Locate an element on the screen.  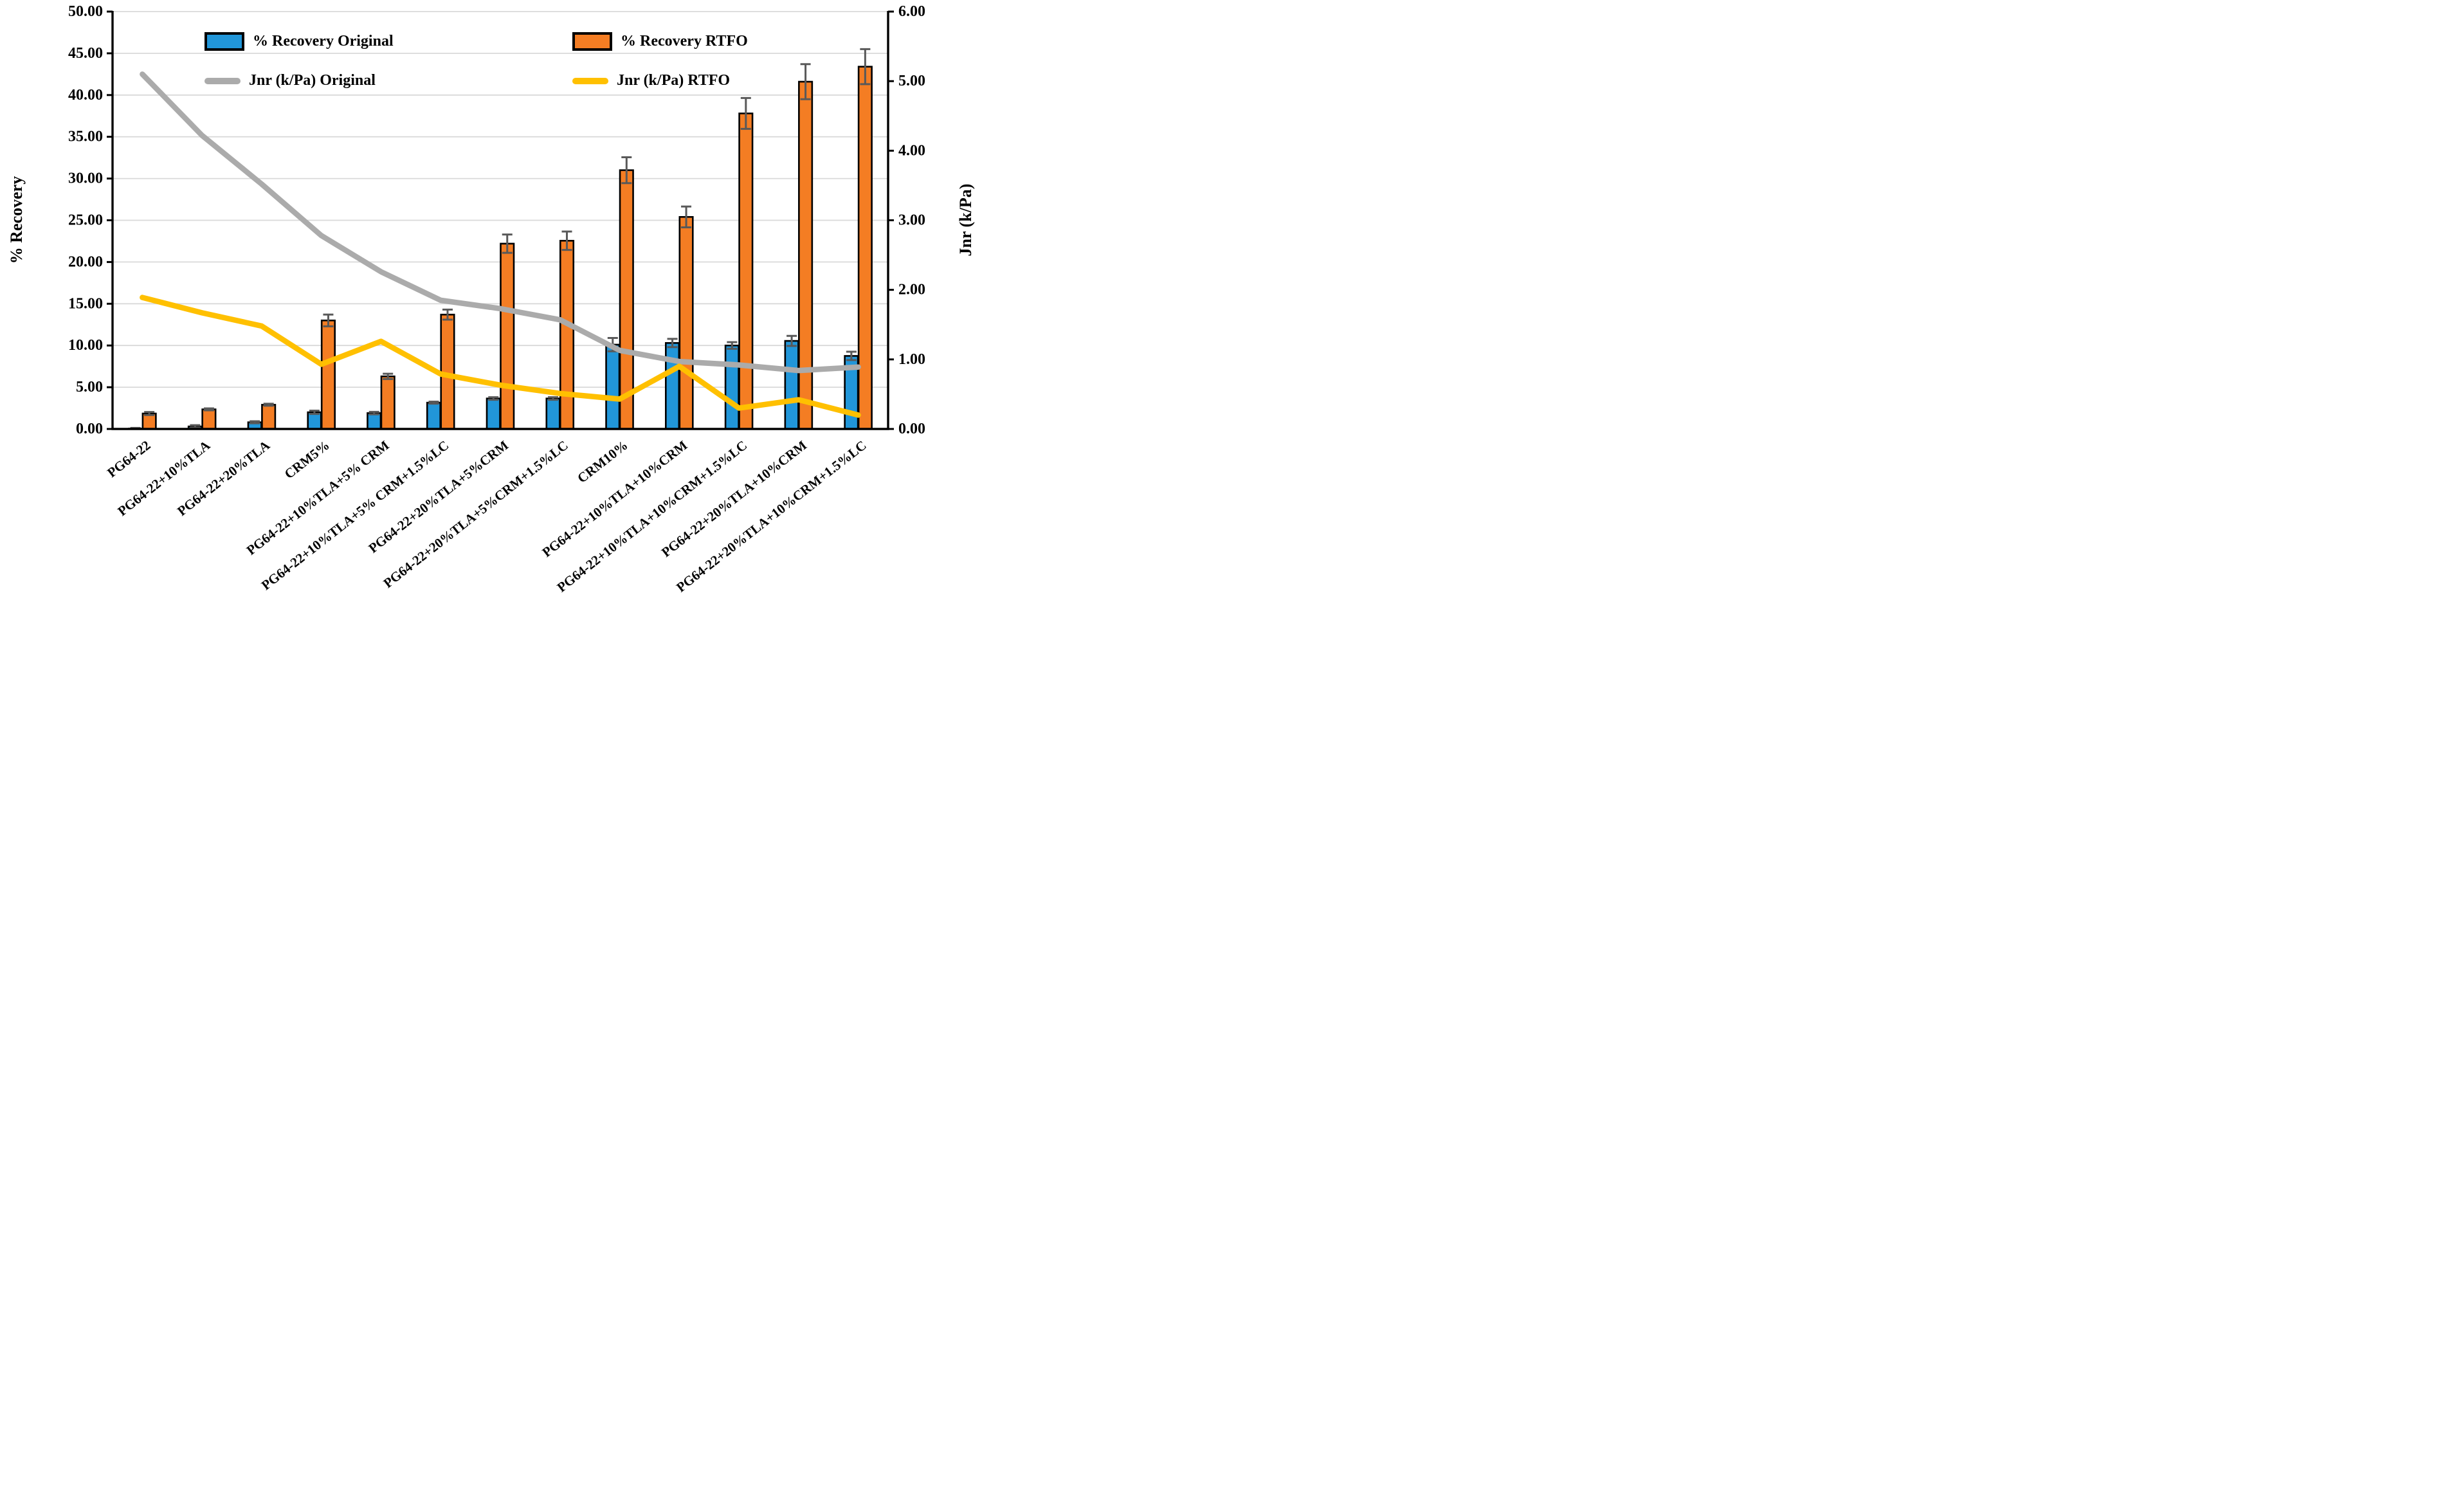
y-right-axis-title: Jnr (k/Pa) is located at coordinates (965, 220).